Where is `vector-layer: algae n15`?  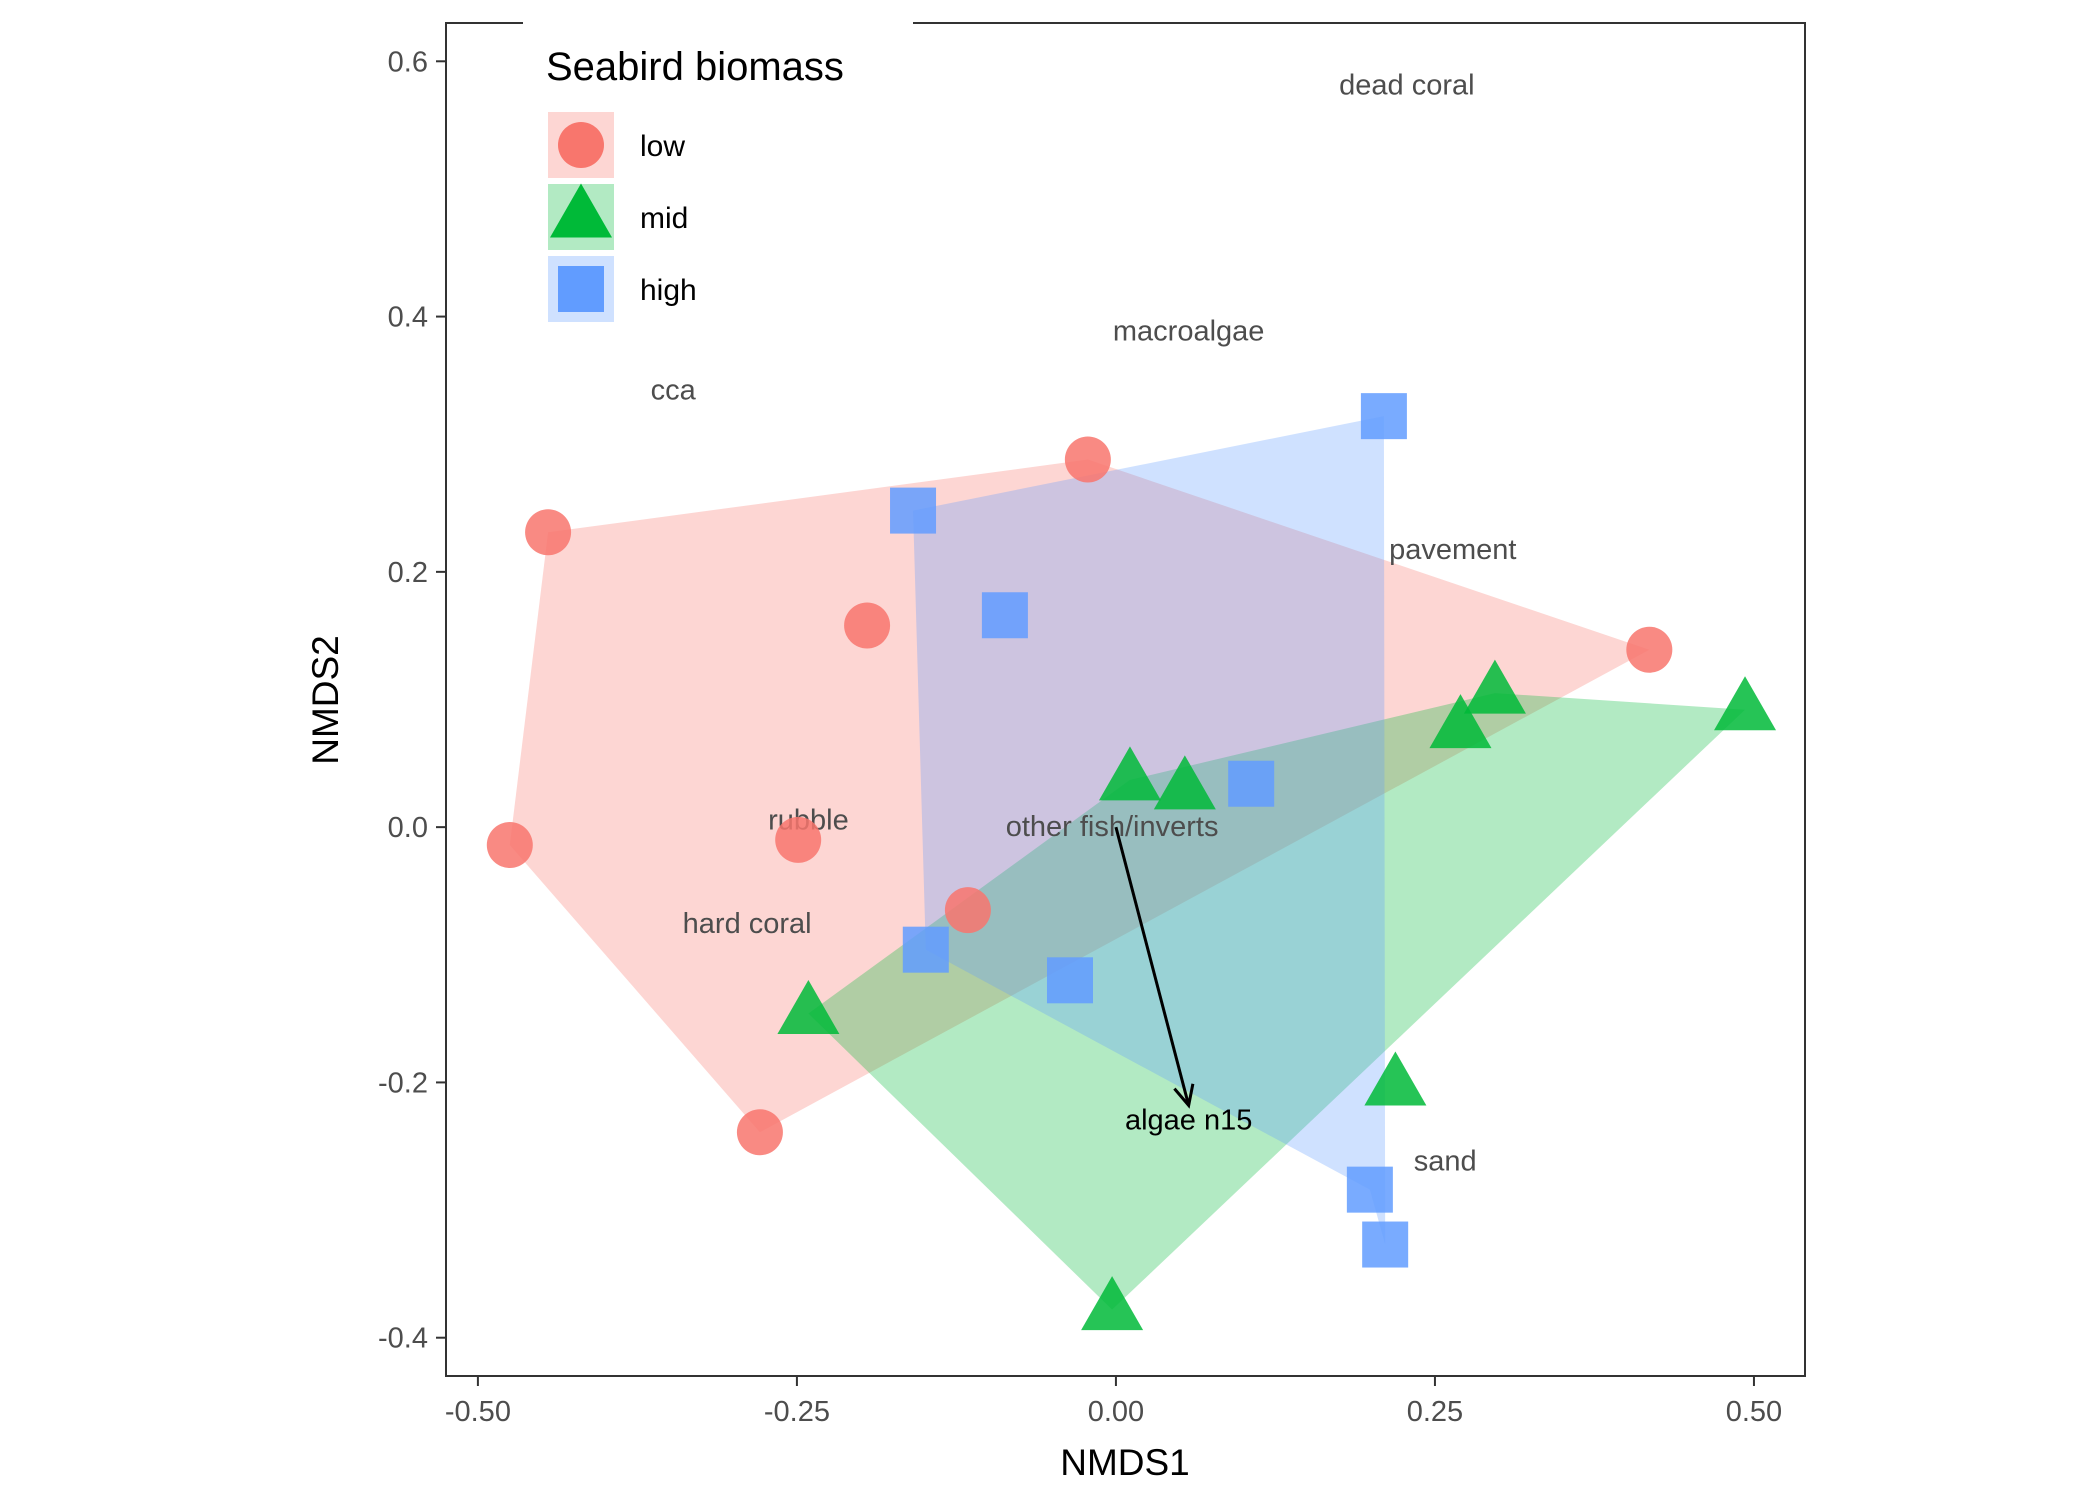
vector-layer: algae n15 is located at coordinates (1183, 981).